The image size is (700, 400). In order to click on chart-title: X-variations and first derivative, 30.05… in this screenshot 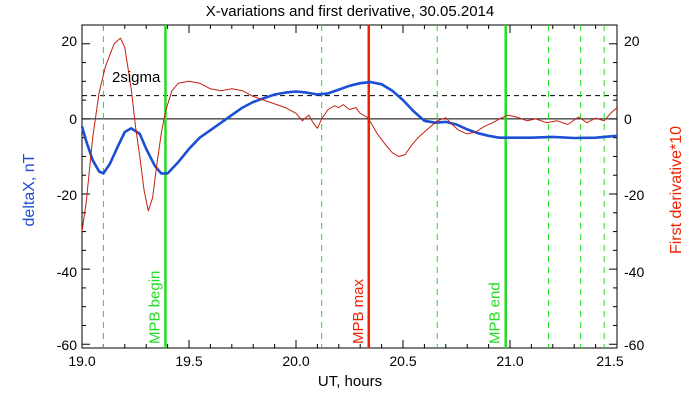, I will do `click(350, 11)`.